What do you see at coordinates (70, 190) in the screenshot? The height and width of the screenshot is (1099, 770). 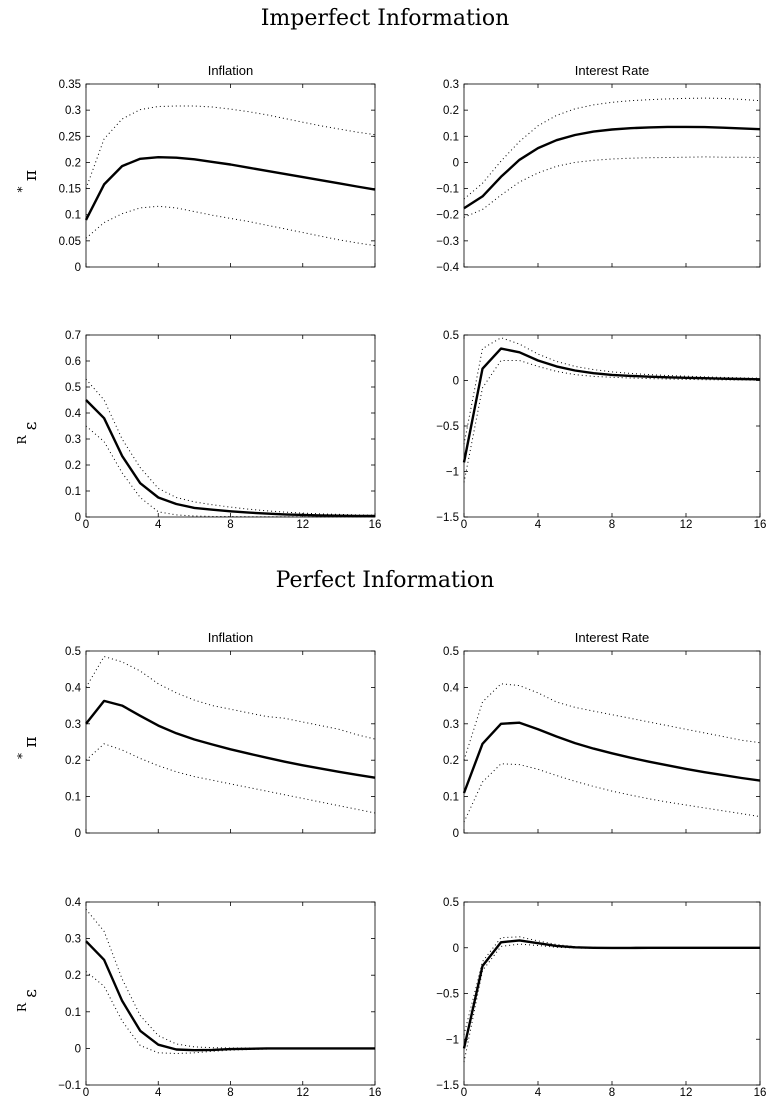 I see `y-tick-label: 0.15` at bounding box center [70, 190].